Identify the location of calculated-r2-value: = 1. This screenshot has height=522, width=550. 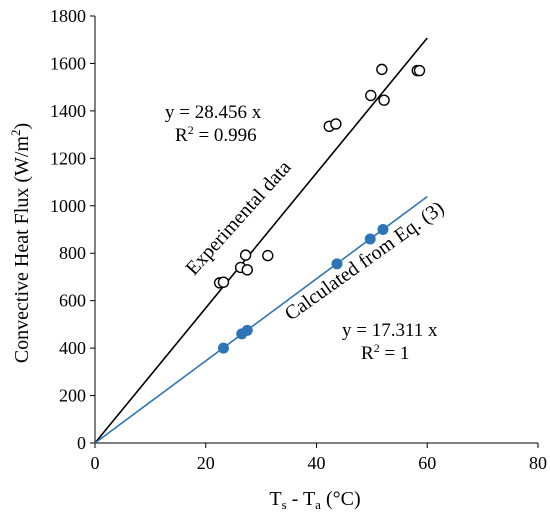
(395, 353).